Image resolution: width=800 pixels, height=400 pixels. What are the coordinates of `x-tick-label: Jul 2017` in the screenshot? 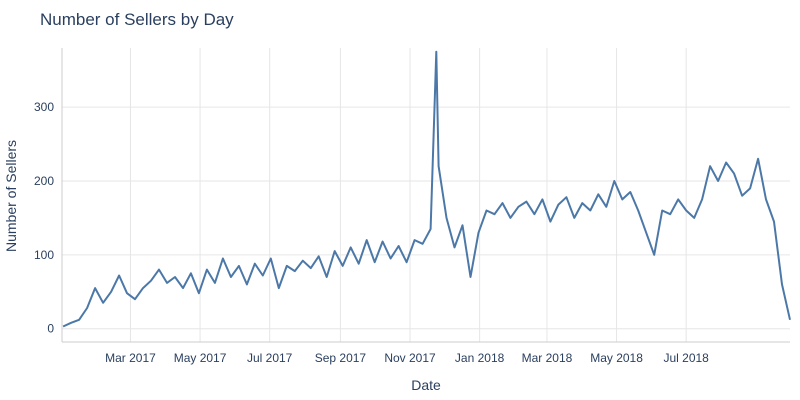 It's located at (270, 358).